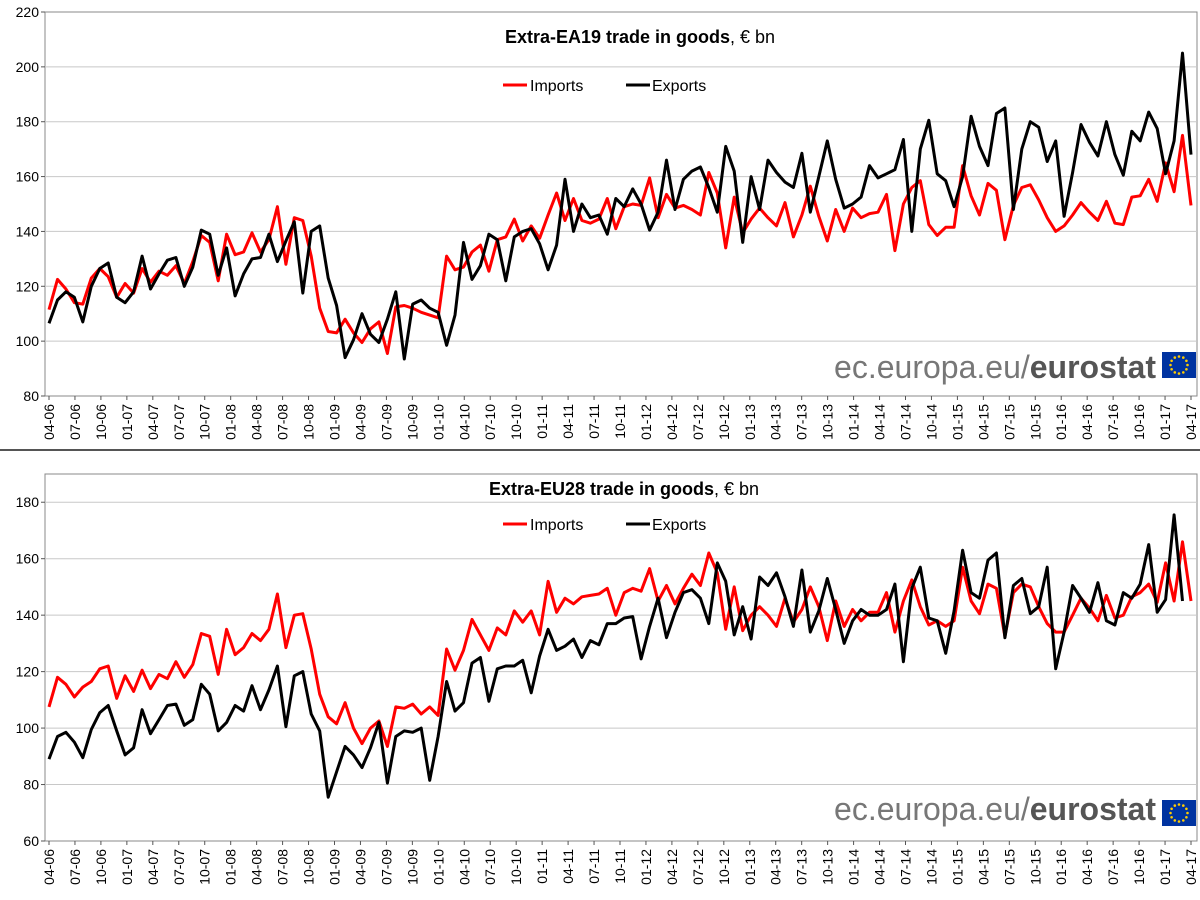 Image resolution: width=1200 pixels, height=900 pixels. I want to click on chart-title: Extra-EU28 trade in goods, € bn, so click(624, 489).